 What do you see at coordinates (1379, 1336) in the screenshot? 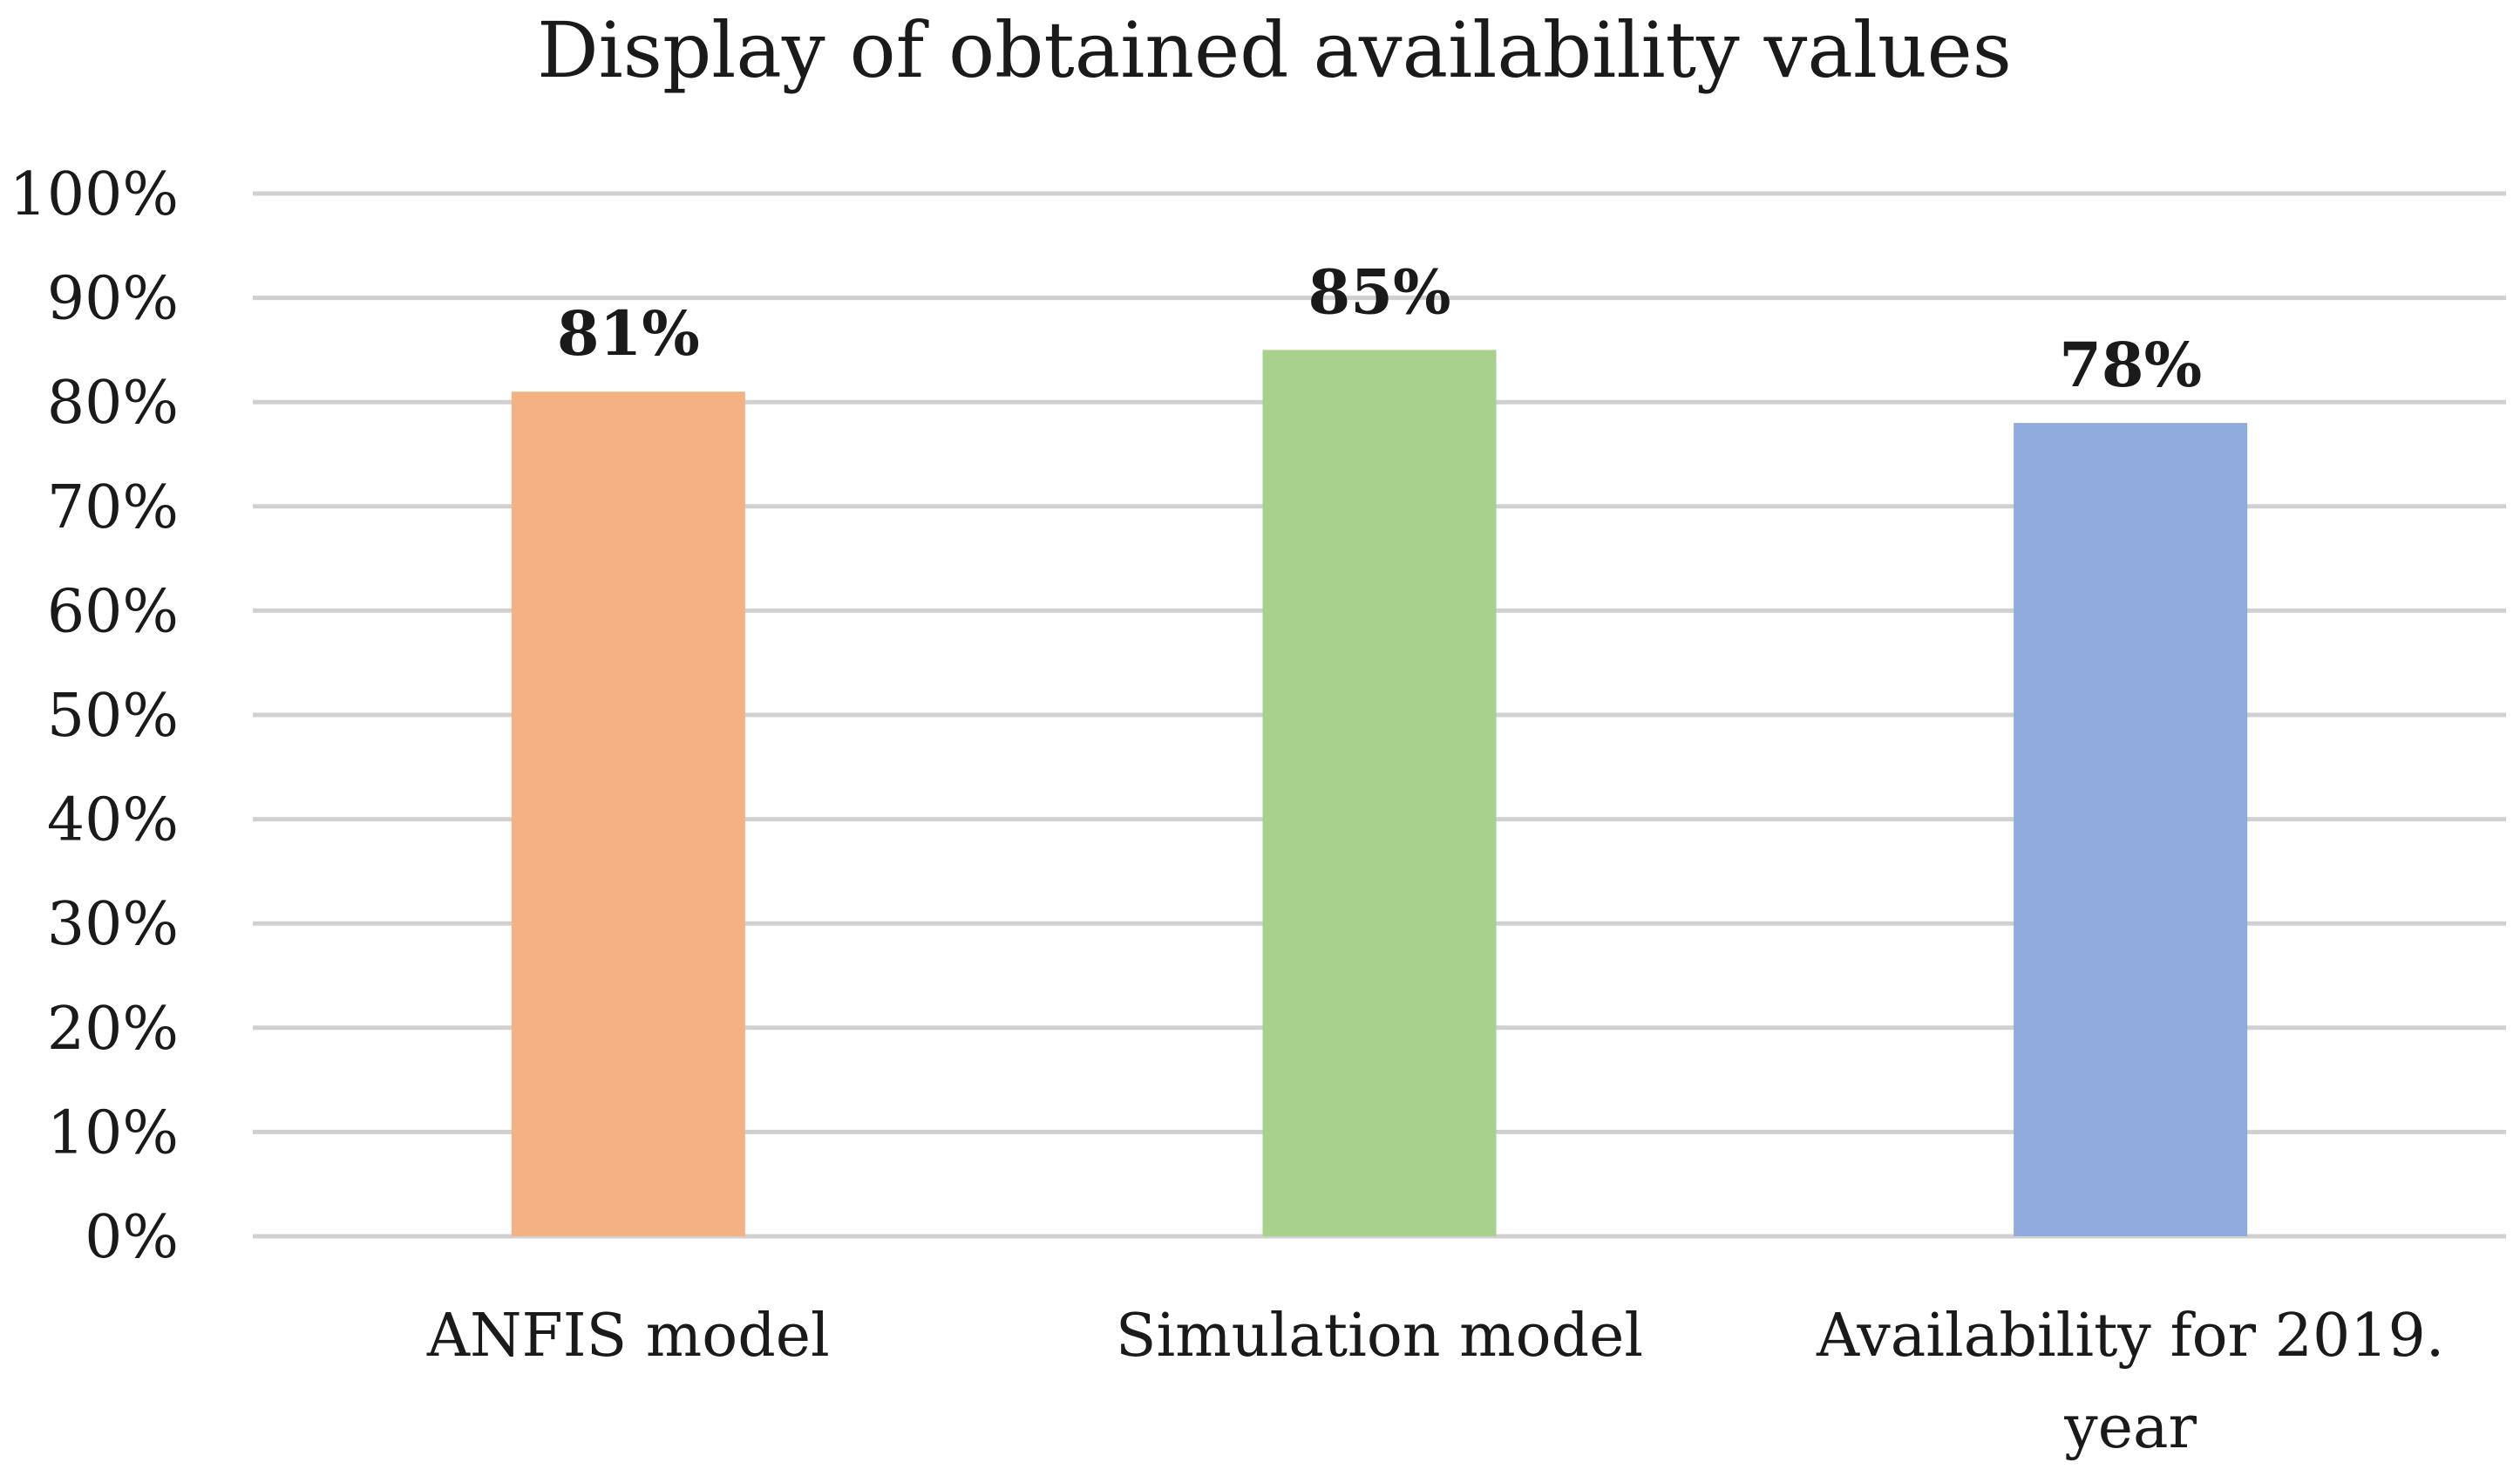
I see `category-label-2: Simulation model` at bounding box center [1379, 1336].